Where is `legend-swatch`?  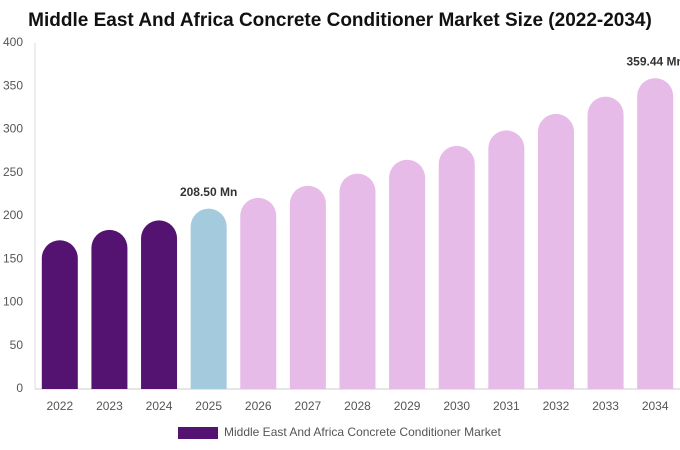 legend-swatch is located at coordinates (198, 433).